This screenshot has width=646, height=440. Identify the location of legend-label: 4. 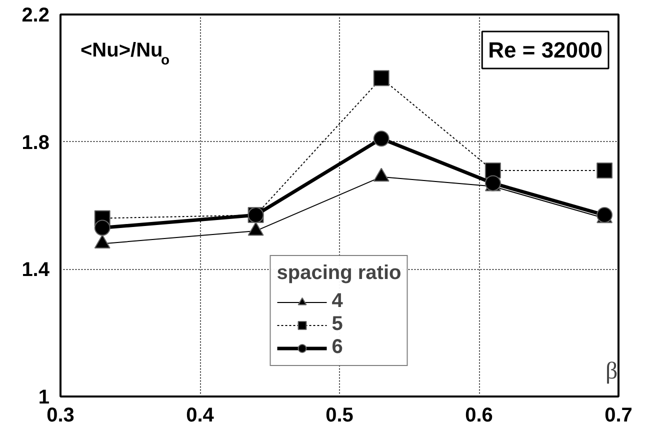
(338, 301).